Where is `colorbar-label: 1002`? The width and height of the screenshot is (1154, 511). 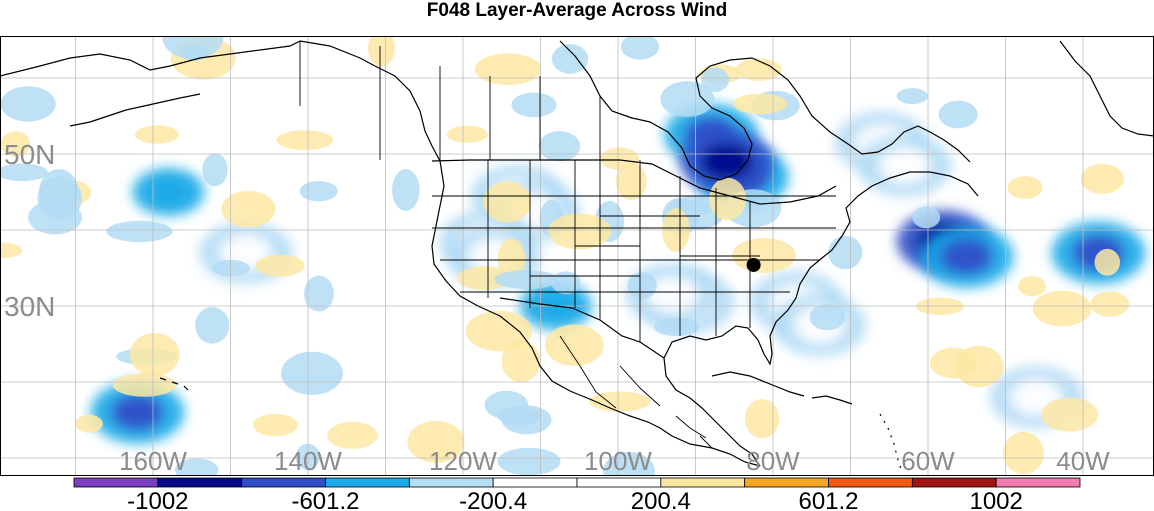
colorbar-label: 1002 is located at coordinates (995, 499).